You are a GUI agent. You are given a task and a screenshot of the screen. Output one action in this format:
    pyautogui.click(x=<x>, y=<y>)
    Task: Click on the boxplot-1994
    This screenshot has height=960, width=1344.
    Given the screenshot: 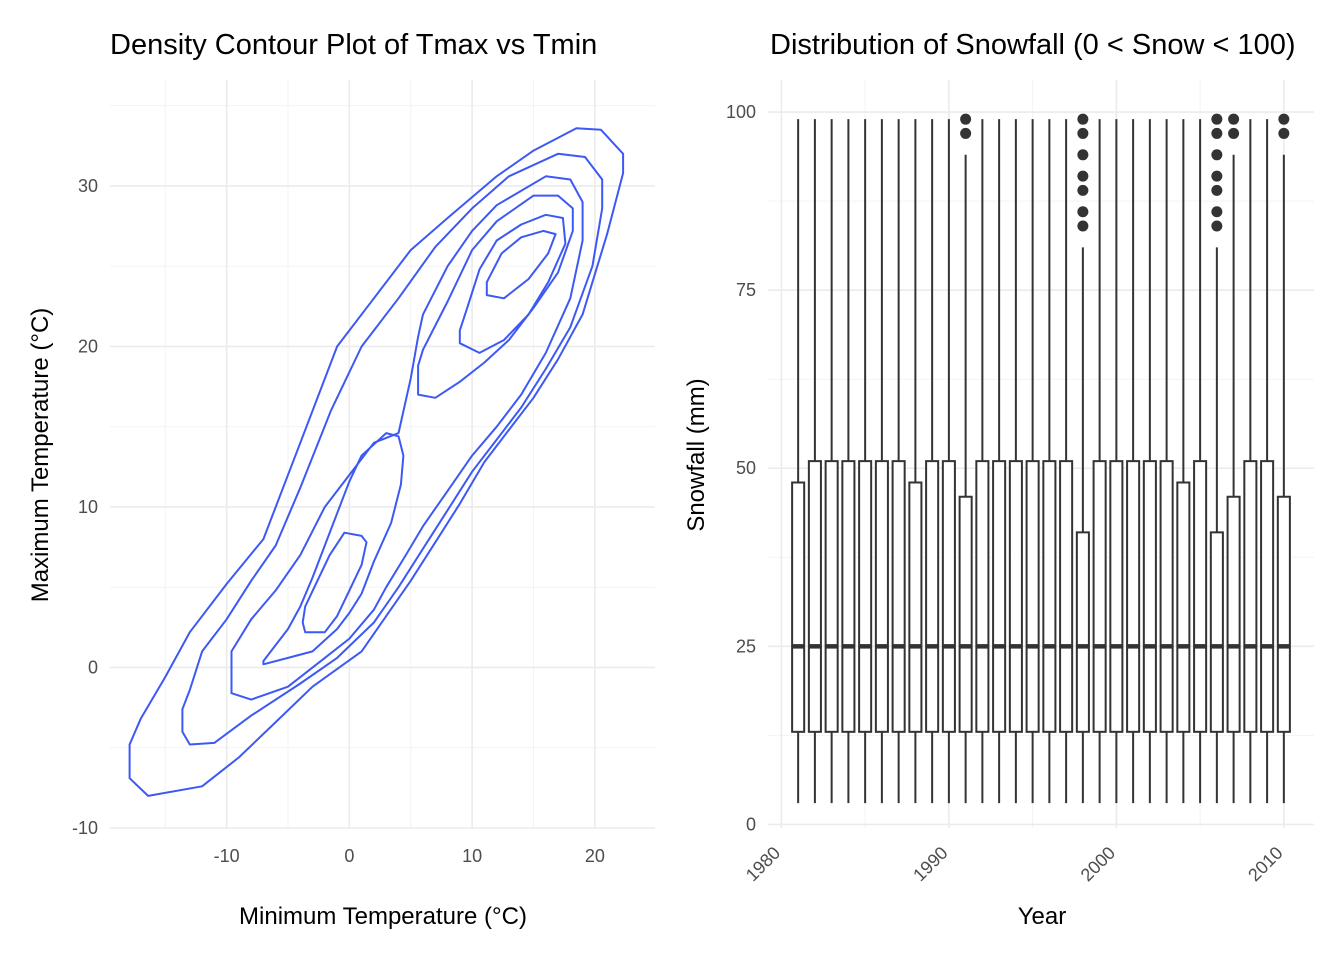 What is the action you would take?
    pyautogui.click(x=1015, y=461)
    